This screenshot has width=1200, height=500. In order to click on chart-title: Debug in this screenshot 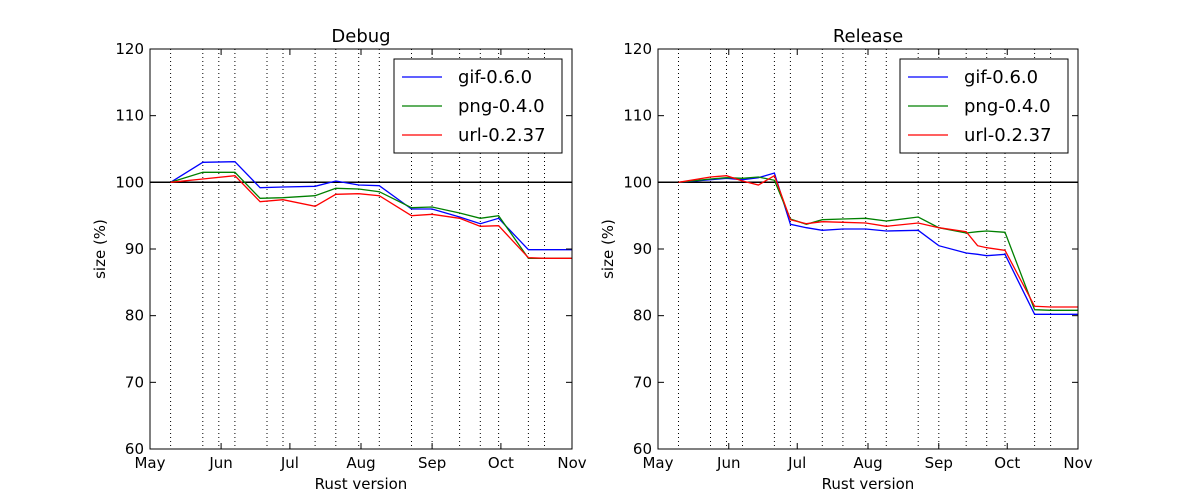, I will do `click(360, 36)`.